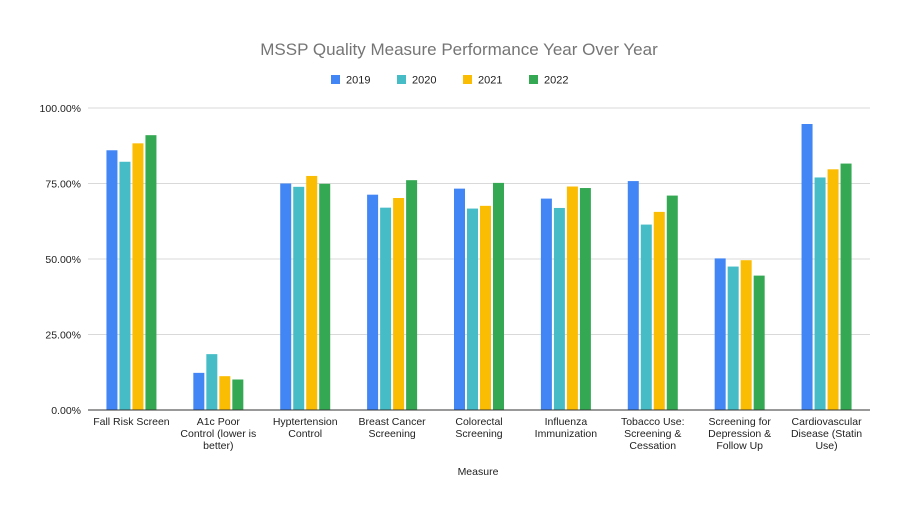 This screenshot has width=918, height=515. What do you see at coordinates (358, 81) in the screenshot?
I see `legend-label: 2019` at bounding box center [358, 81].